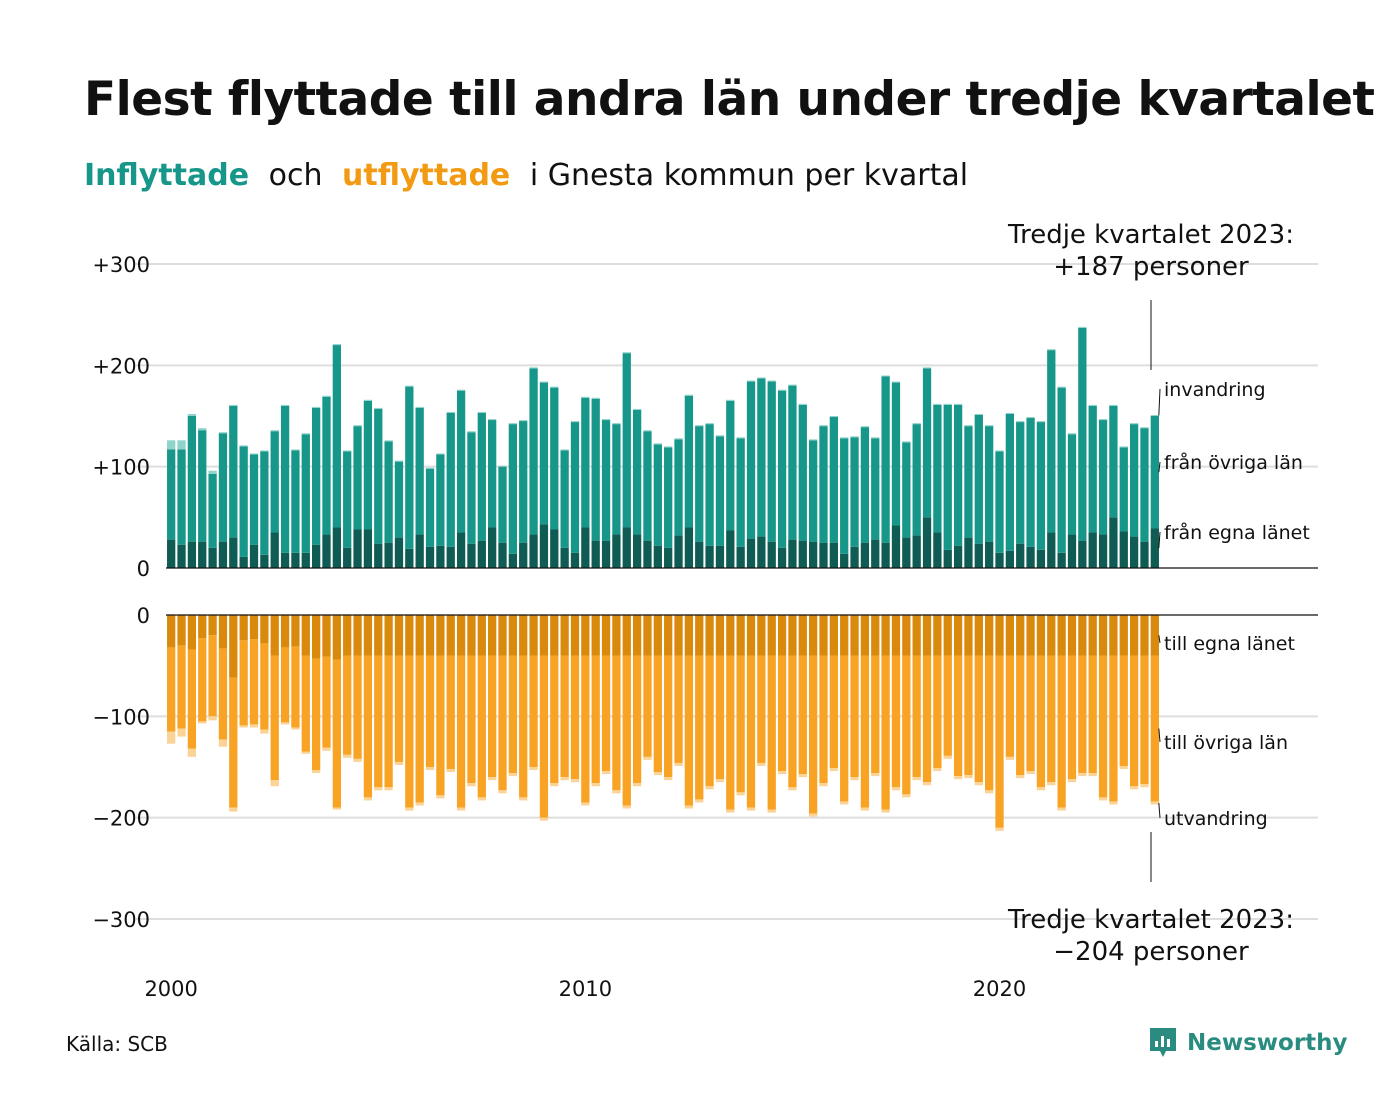 Image resolution: width=1400 pixels, height=1120 pixels. Describe the element at coordinates (1150, 920) in the screenshot. I see `annotation-out-line1: Tredje kvartalet 2023:` at that location.